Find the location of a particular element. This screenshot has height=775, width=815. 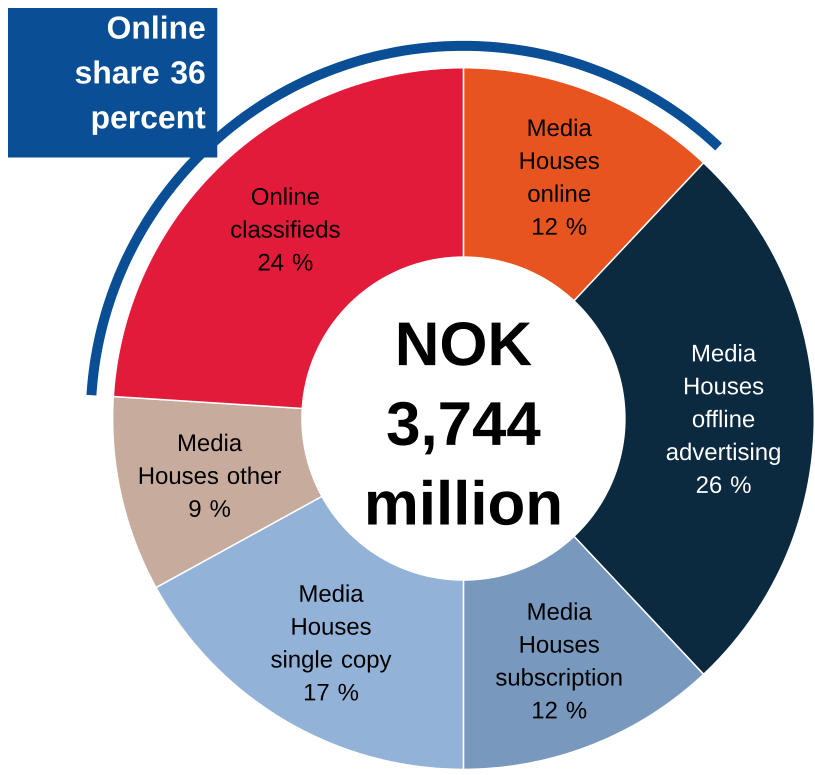

slice-label: Media Houses other is located at coordinates (210, 458).